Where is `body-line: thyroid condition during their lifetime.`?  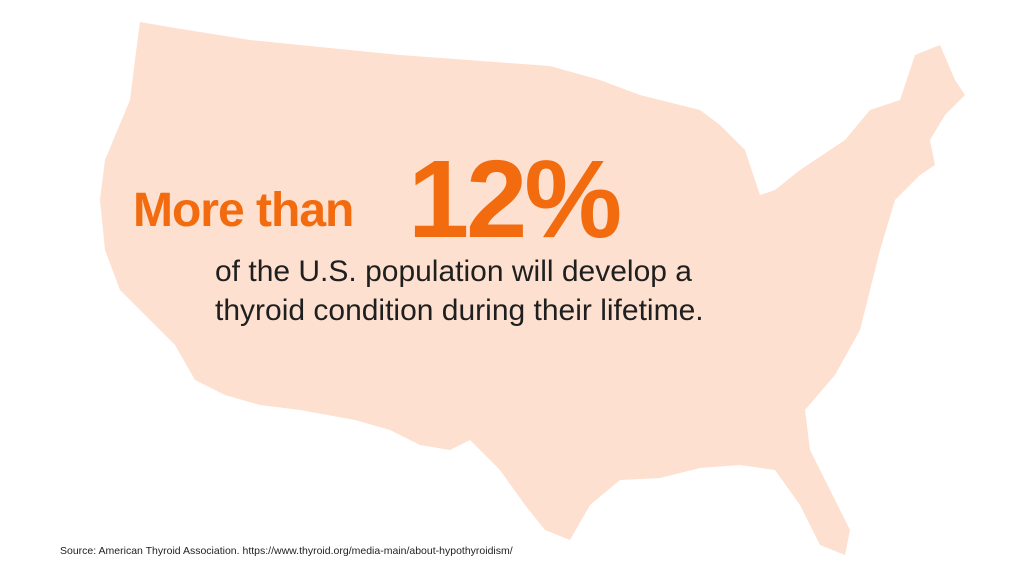
body-line: thyroid condition during their lifetime. is located at coordinates (459, 310).